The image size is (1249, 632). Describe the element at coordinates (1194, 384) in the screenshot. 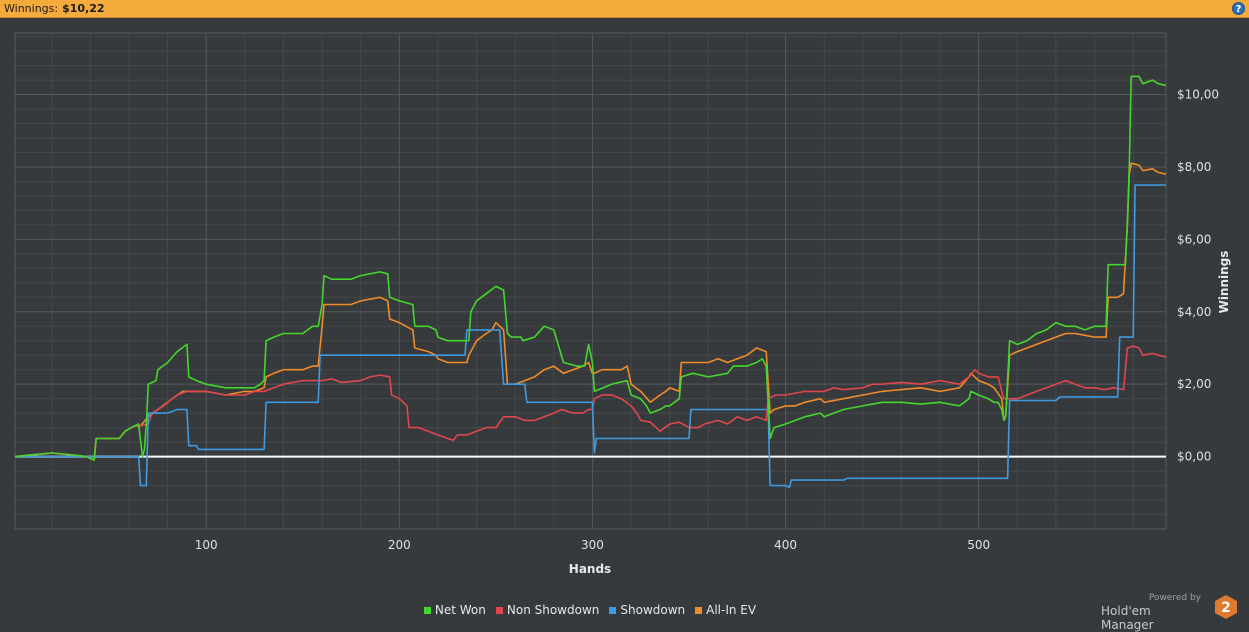

I see `y-tick-label: $2,00` at that location.